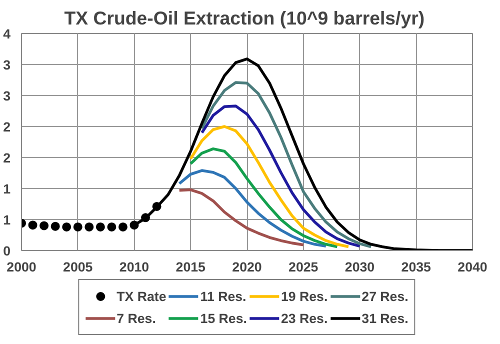 The image size is (500, 344). What do you see at coordinates (21, 267) in the screenshot?
I see `x-tick-label: 2000` at bounding box center [21, 267].